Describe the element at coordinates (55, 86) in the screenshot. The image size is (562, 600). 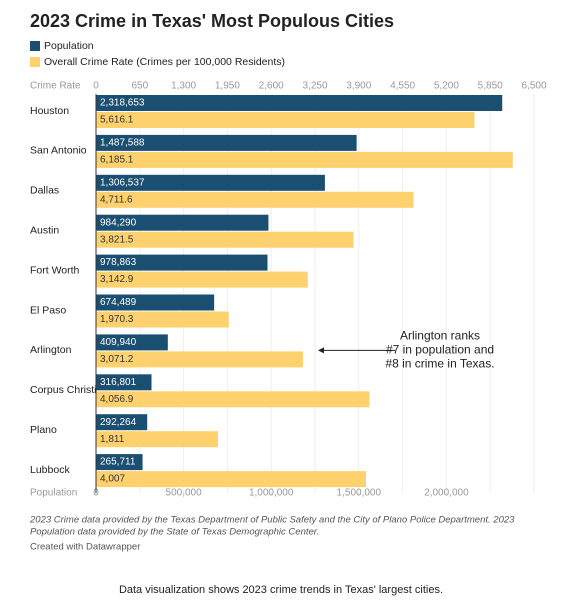
I see `x2-axis-title: Crime Rate` at that location.